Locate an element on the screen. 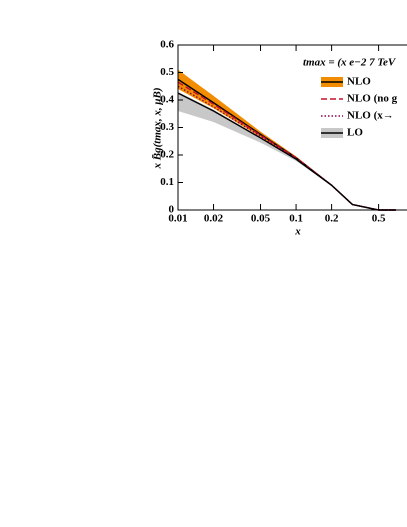 Image resolution: width=407 pixels, height=527 pixels. legend-label: NLO (no g is located at coordinates (372, 99).